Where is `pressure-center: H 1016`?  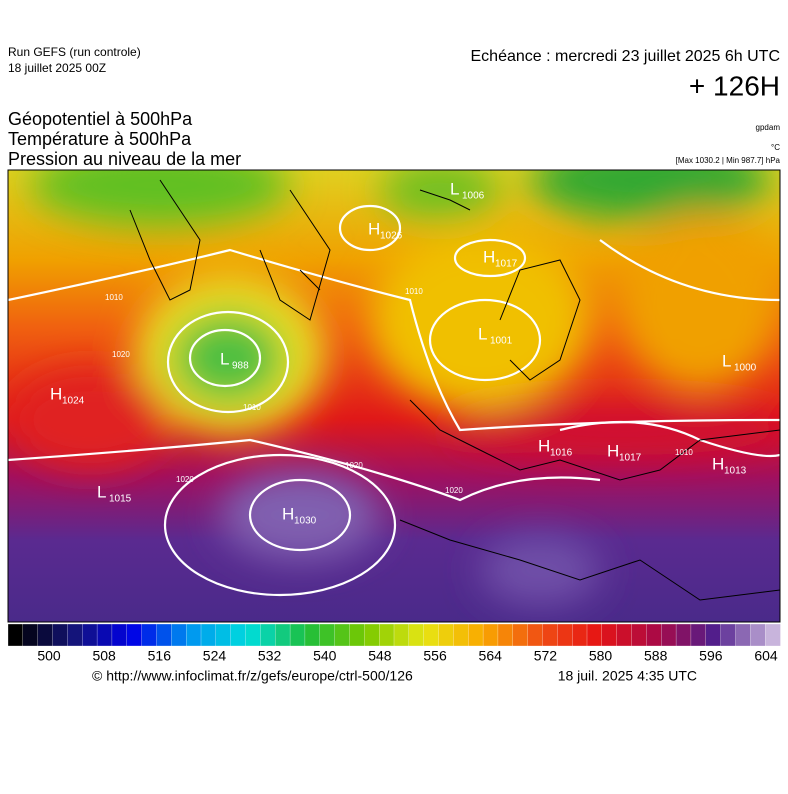 pressure-center: H 1016 is located at coordinates (555, 447).